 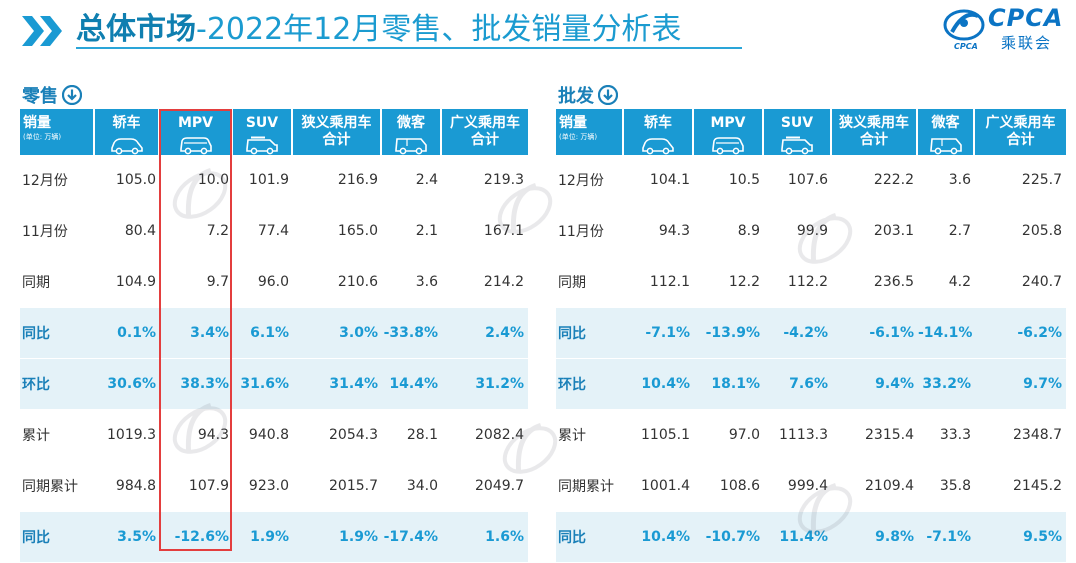 What do you see at coordinates (658, 120) in the screenshot?
I see `header-label: 轿车` at bounding box center [658, 120].